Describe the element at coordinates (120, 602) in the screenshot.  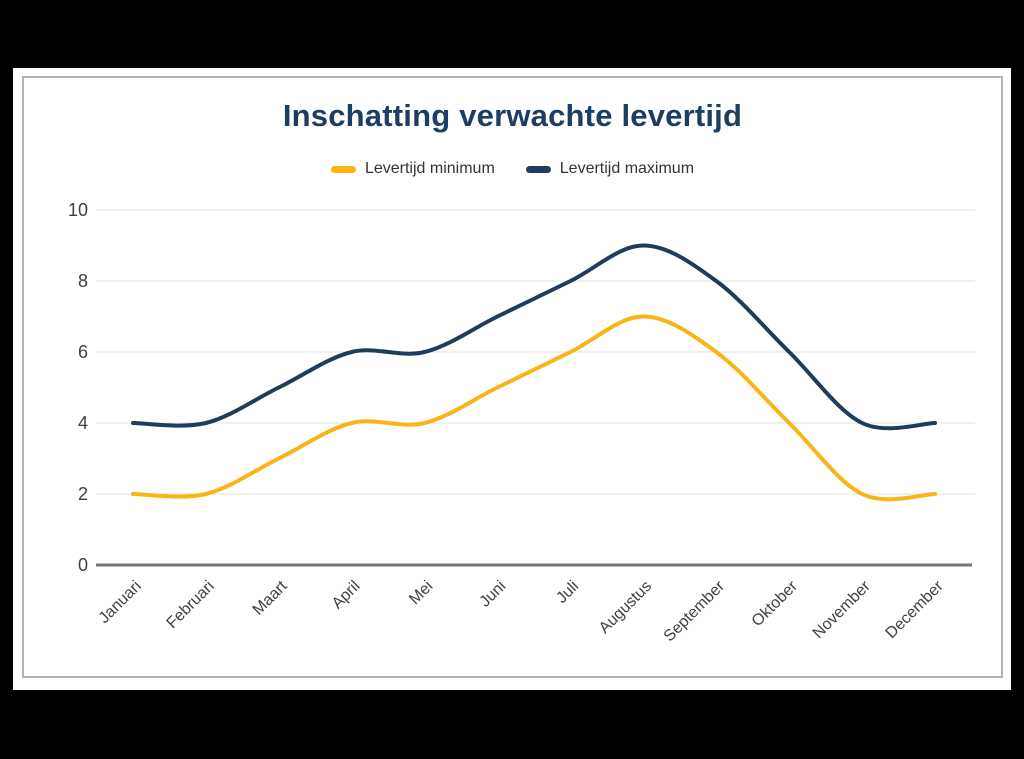
I see `x-tick-label: Januari` at that location.